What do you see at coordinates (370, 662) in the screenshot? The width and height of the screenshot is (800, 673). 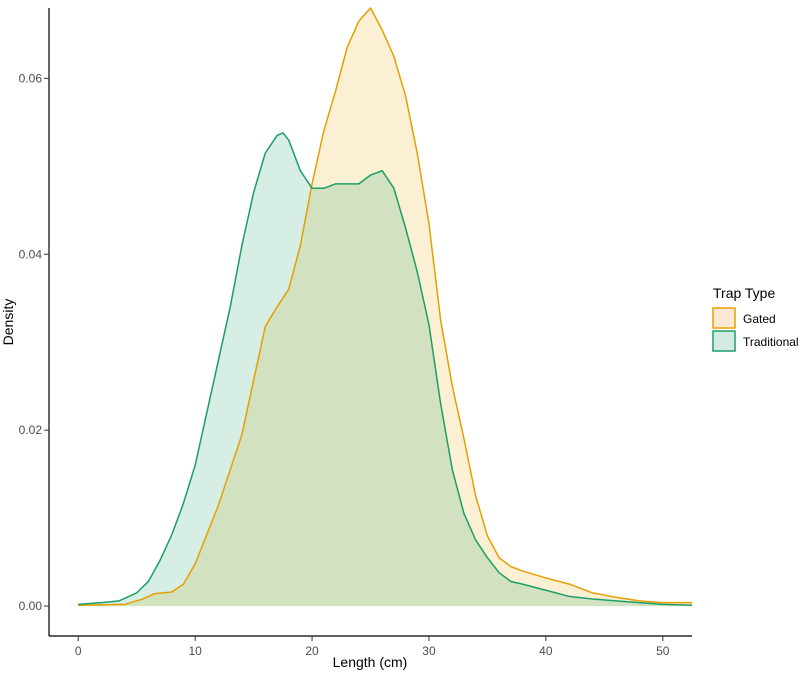 I see `x-axis-title: Length (cm)` at bounding box center [370, 662].